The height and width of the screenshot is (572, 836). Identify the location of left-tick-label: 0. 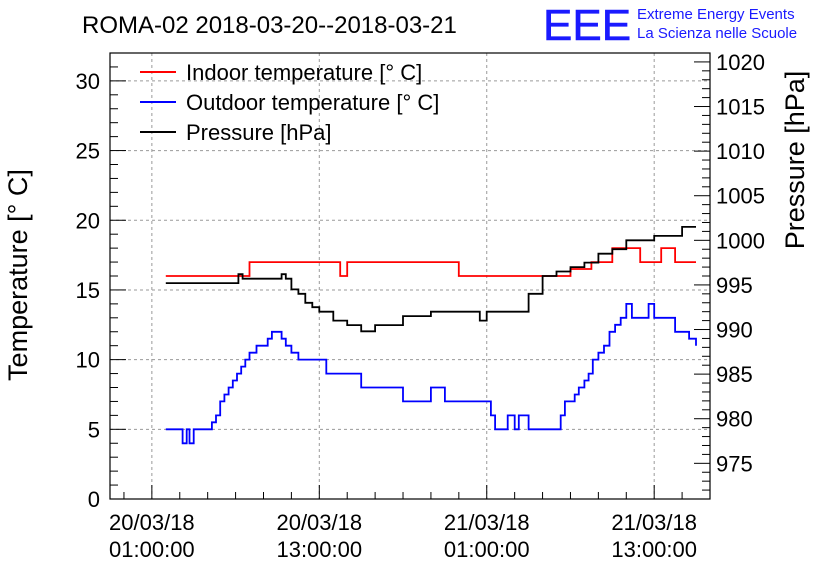
(94, 499).